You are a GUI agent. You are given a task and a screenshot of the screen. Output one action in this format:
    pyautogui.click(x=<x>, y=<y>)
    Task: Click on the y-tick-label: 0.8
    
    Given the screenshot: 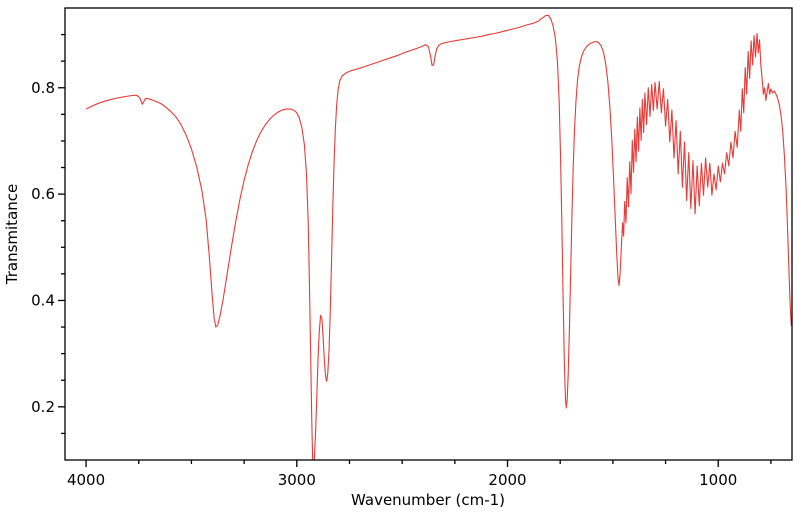 What is the action you would take?
    pyautogui.click(x=43, y=88)
    